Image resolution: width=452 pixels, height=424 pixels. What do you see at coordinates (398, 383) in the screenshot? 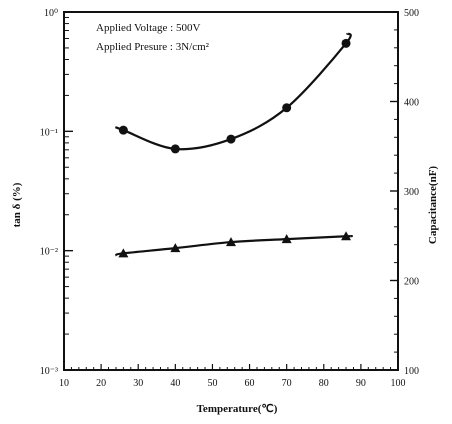
I see `x-tick-label: 100` at bounding box center [398, 383].